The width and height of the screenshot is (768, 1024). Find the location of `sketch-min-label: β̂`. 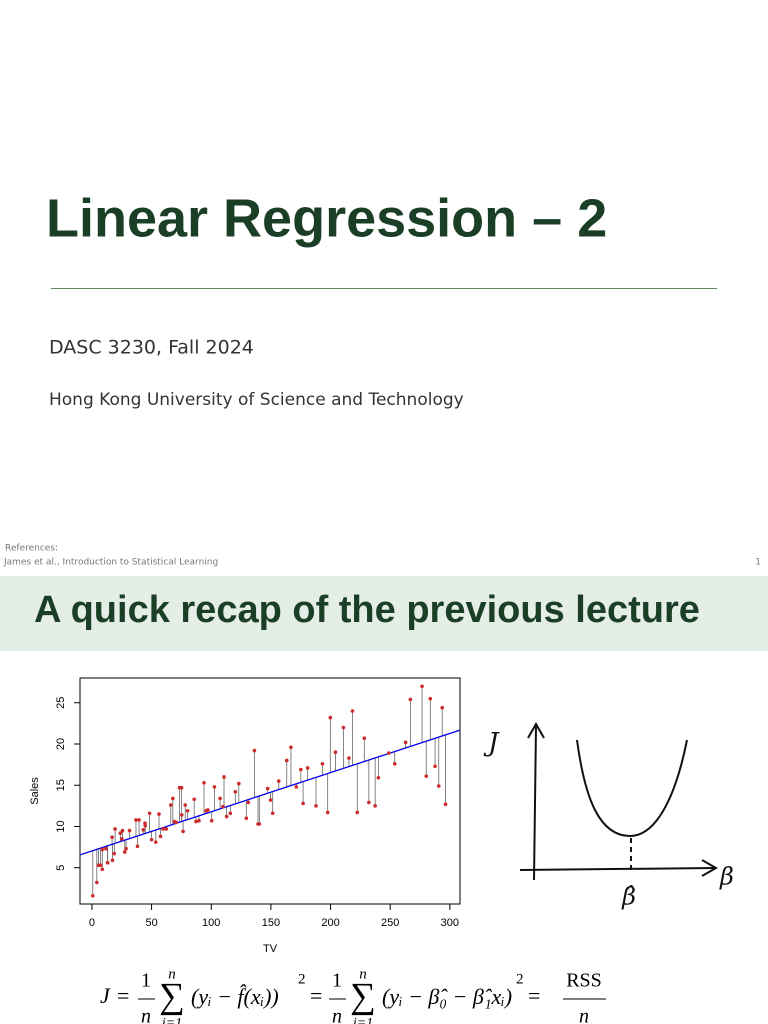

sketch-min-label: β̂ is located at coordinates (628, 897).